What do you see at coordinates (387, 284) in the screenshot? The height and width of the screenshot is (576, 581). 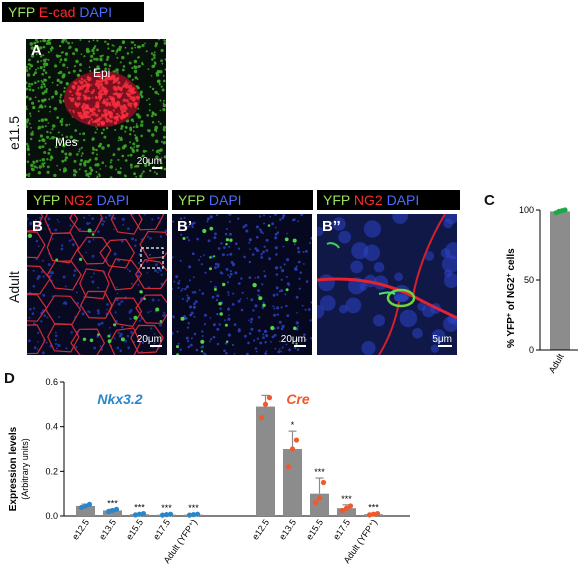 I see `micrograph-b-double-prime` at bounding box center [387, 284].